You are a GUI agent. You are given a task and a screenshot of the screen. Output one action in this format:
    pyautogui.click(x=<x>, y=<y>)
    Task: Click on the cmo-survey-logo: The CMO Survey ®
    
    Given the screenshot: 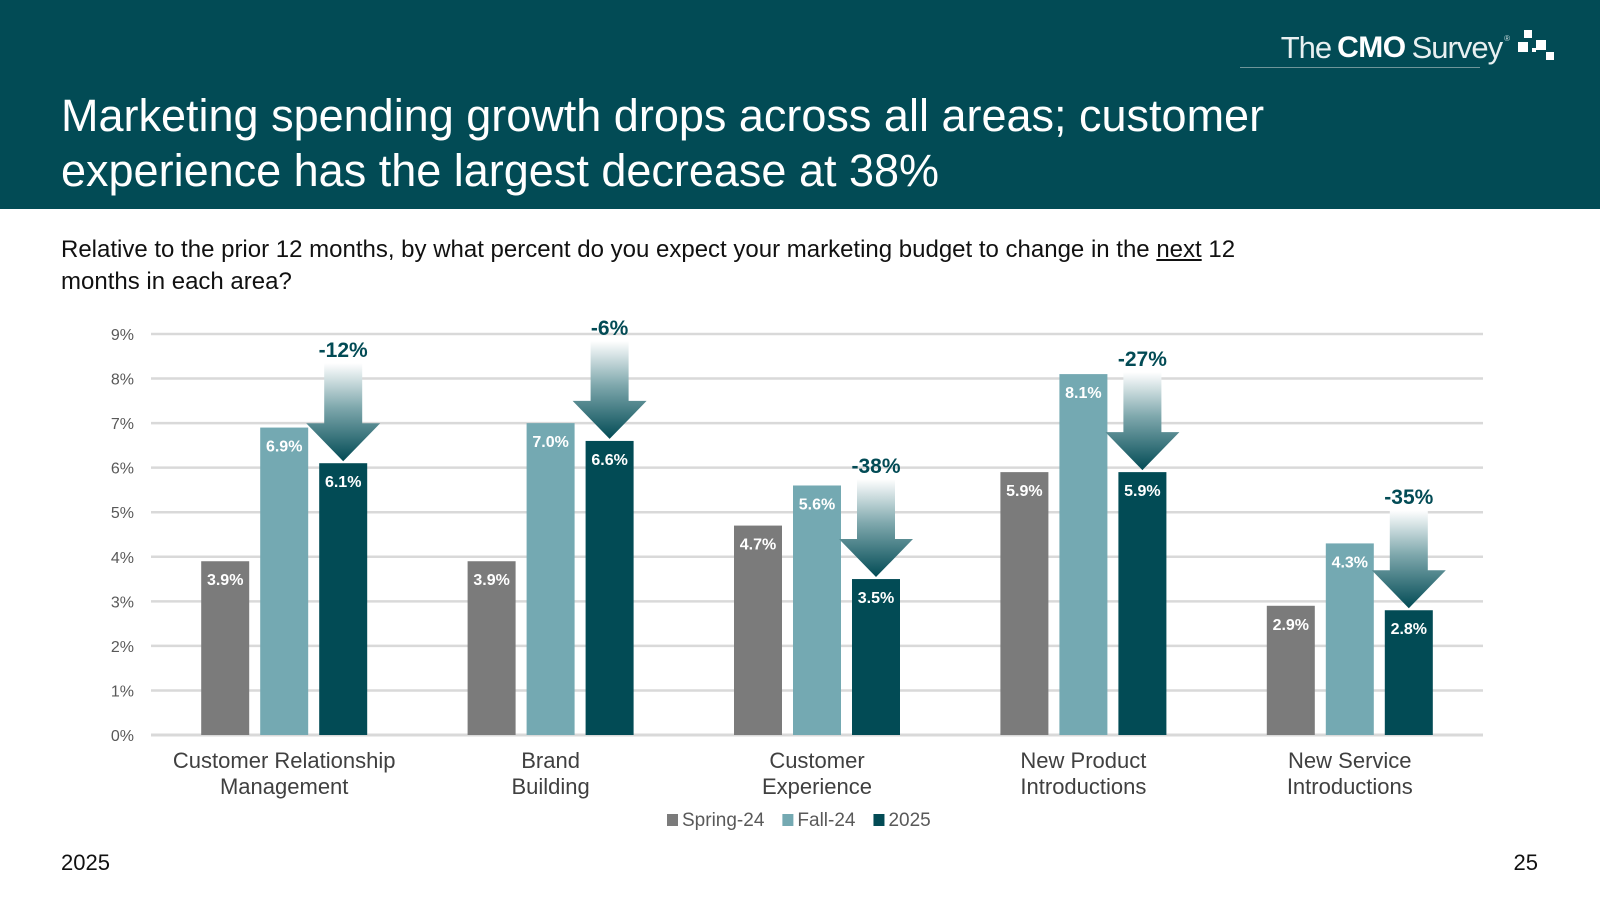 What is the action you would take?
    pyautogui.click(x=1419, y=48)
    